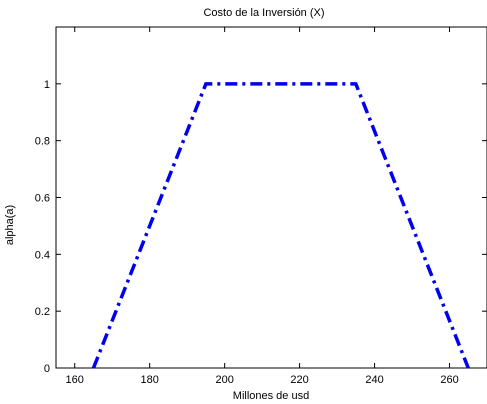 This screenshot has height=404, width=487. I want to click on x-axis-label: Millones de usd, so click(271, 396).